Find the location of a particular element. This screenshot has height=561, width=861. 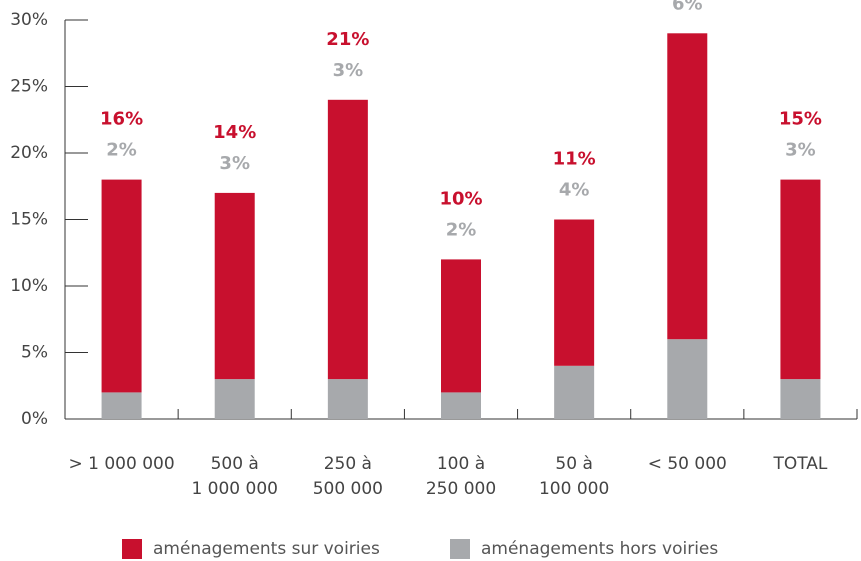

y-tick-label: 5% is located at coordinates (34, 353).